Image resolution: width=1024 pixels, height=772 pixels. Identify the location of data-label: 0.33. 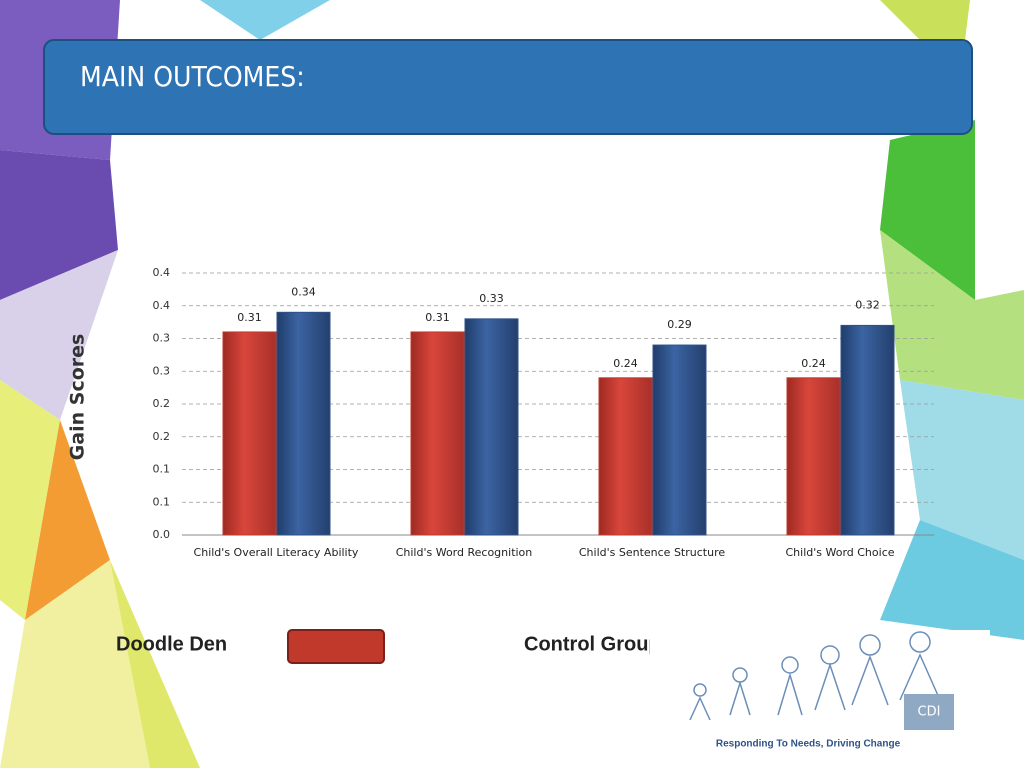
(491, 298).